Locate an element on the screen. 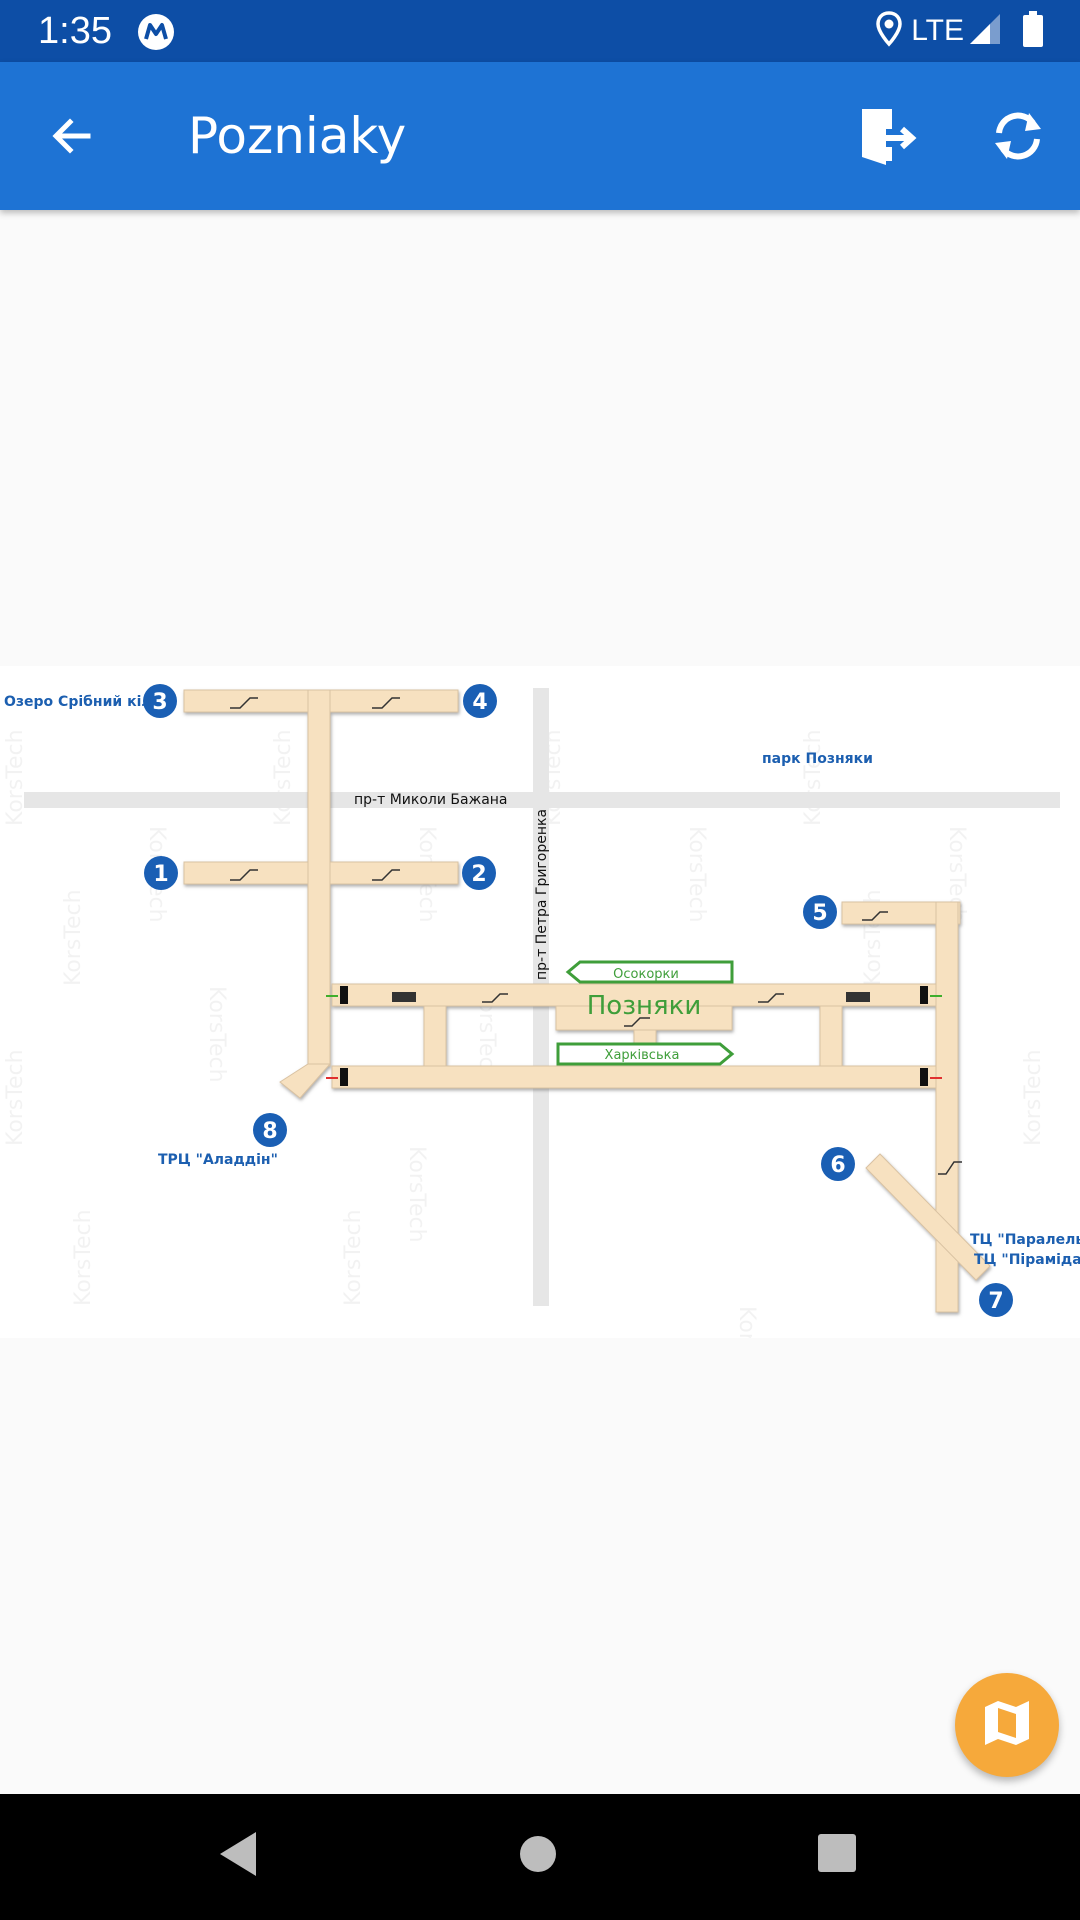 The height and width of the screenshot is (1920, 1080). metro-icon is located at coordinates (156, 32).